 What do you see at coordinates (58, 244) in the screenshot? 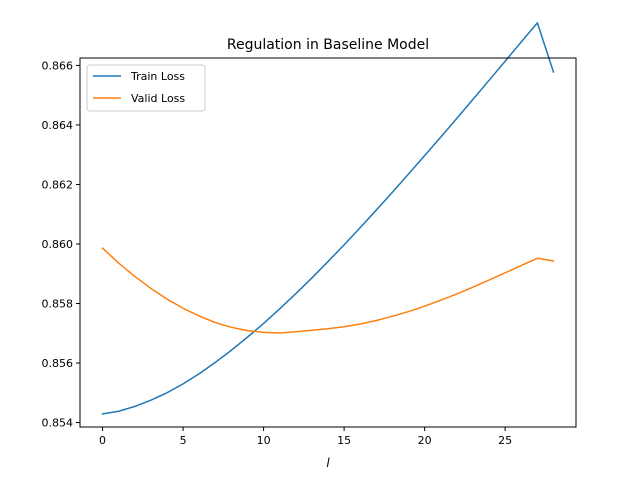
I see `y-tick-label-3: 0.860` at bounding box center [58, 244].